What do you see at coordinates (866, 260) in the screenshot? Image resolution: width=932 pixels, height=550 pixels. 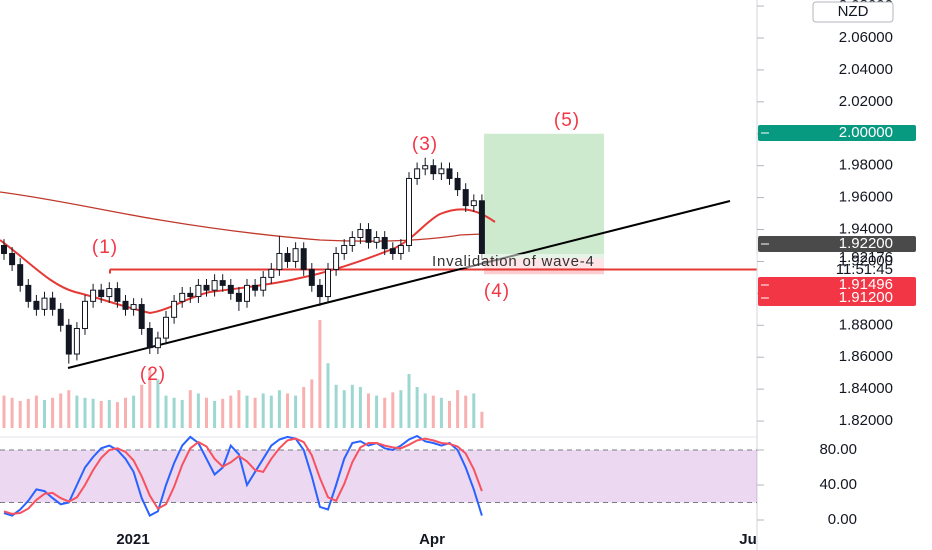 I see `y-tick-label: 1.92000` at bounding box center [866, 260].